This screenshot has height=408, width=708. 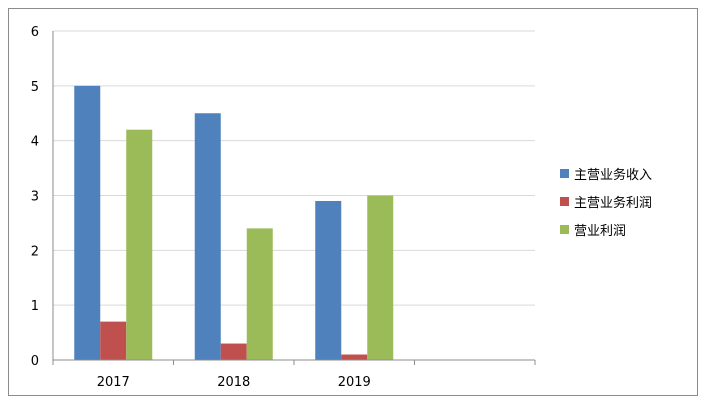 What do you see at coordinates (328, 280) in the screenshot?
I see `bar-1-2019` at bounding box center [328, 280].